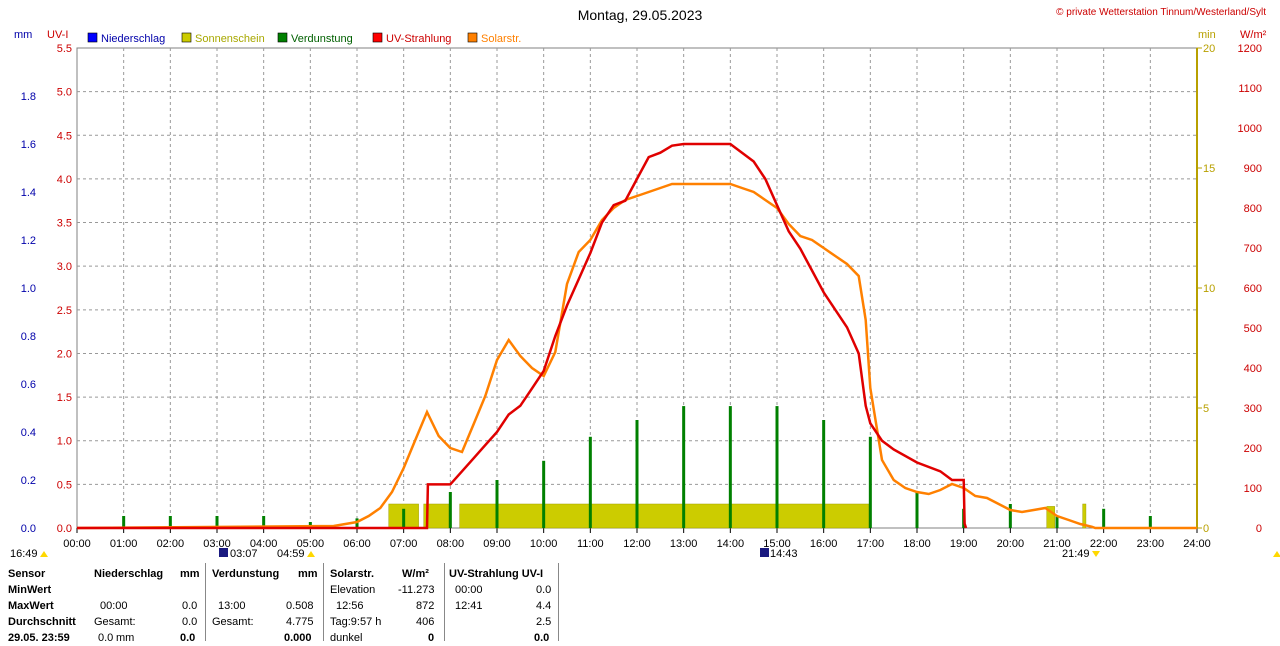 The width and height of the screenshot is (1280, 646). I want to click on uv-min-val: 0.0, so click(544, 590).